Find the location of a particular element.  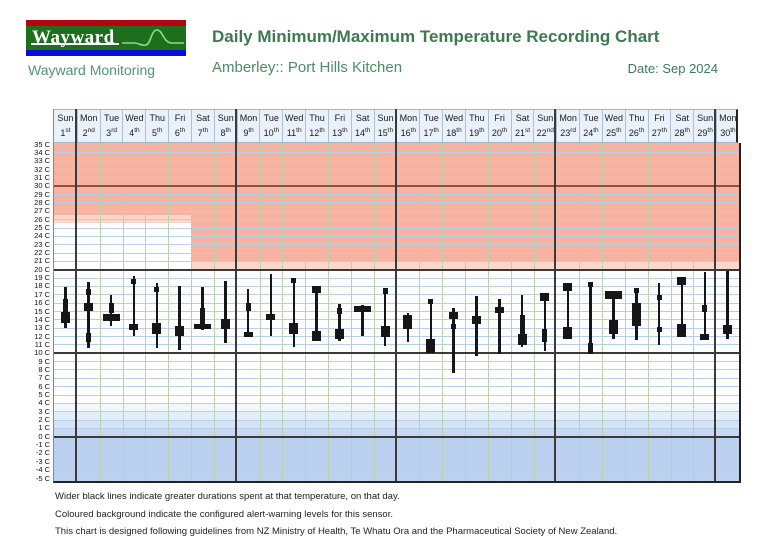

y-axis-label: 15 C is located at coordinates (42, 311).